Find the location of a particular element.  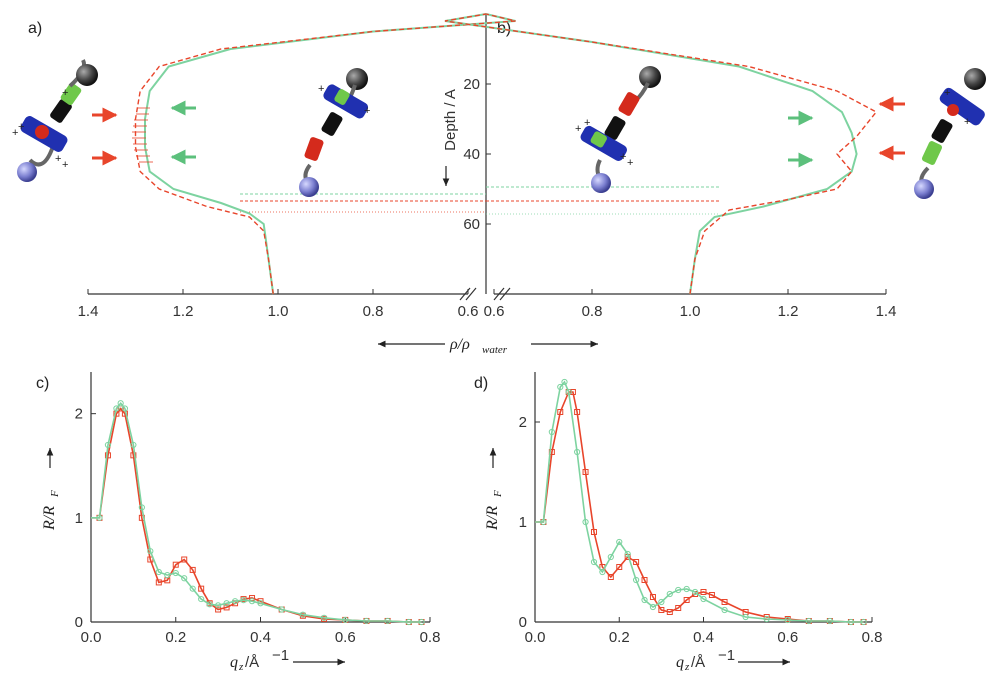

panel-c-ylabel: R/R F is located at coordinates (51, 489).